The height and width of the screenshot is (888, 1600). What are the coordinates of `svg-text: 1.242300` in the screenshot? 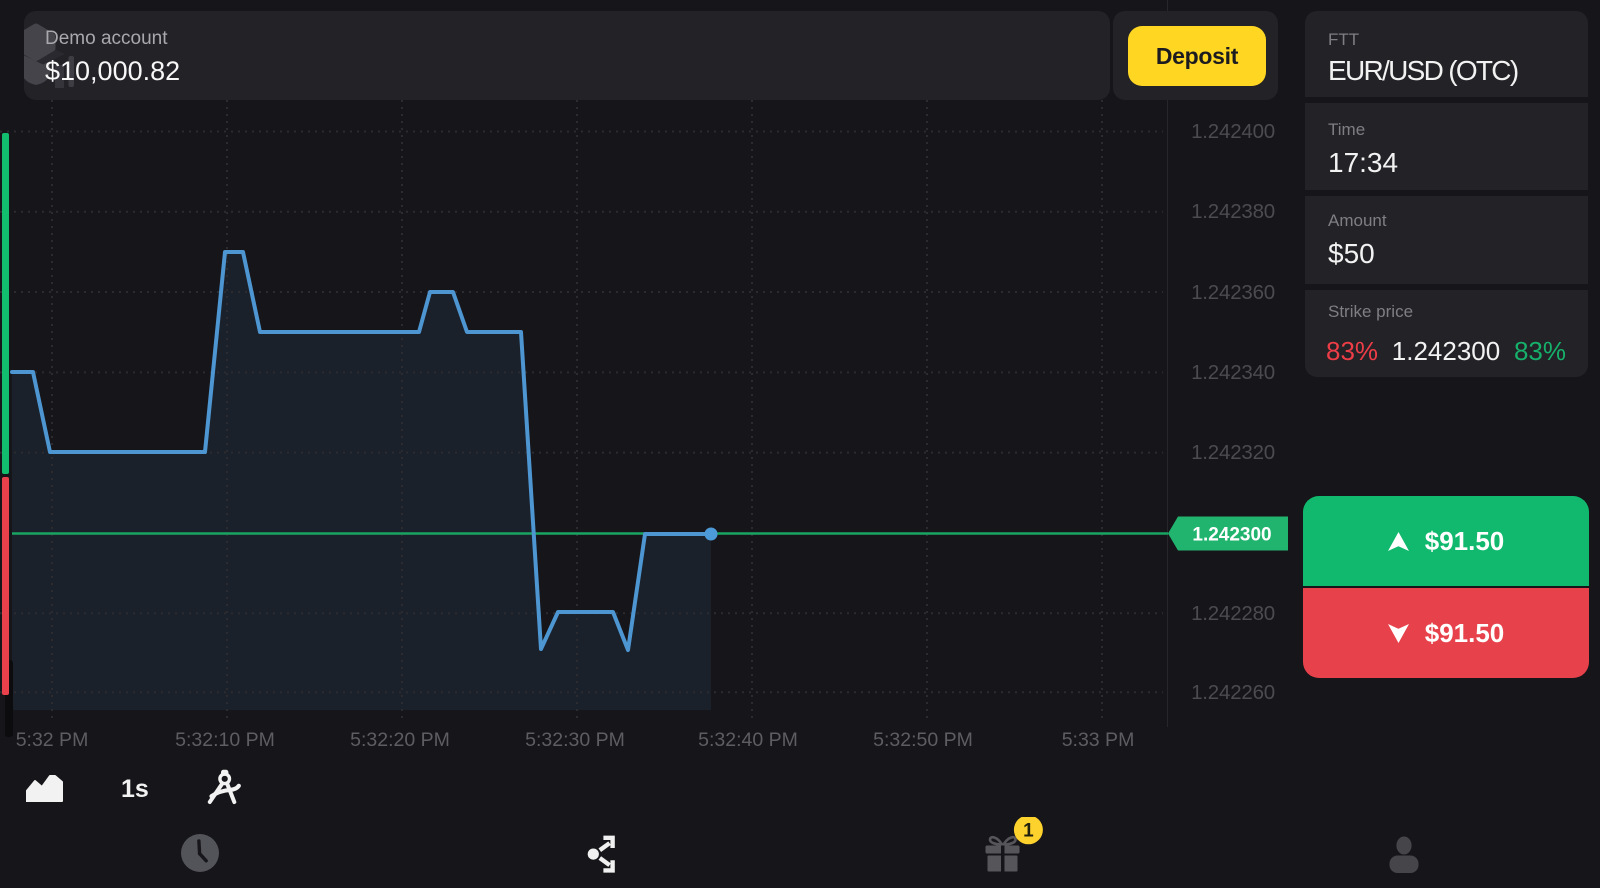 It's located at (1231, 535).